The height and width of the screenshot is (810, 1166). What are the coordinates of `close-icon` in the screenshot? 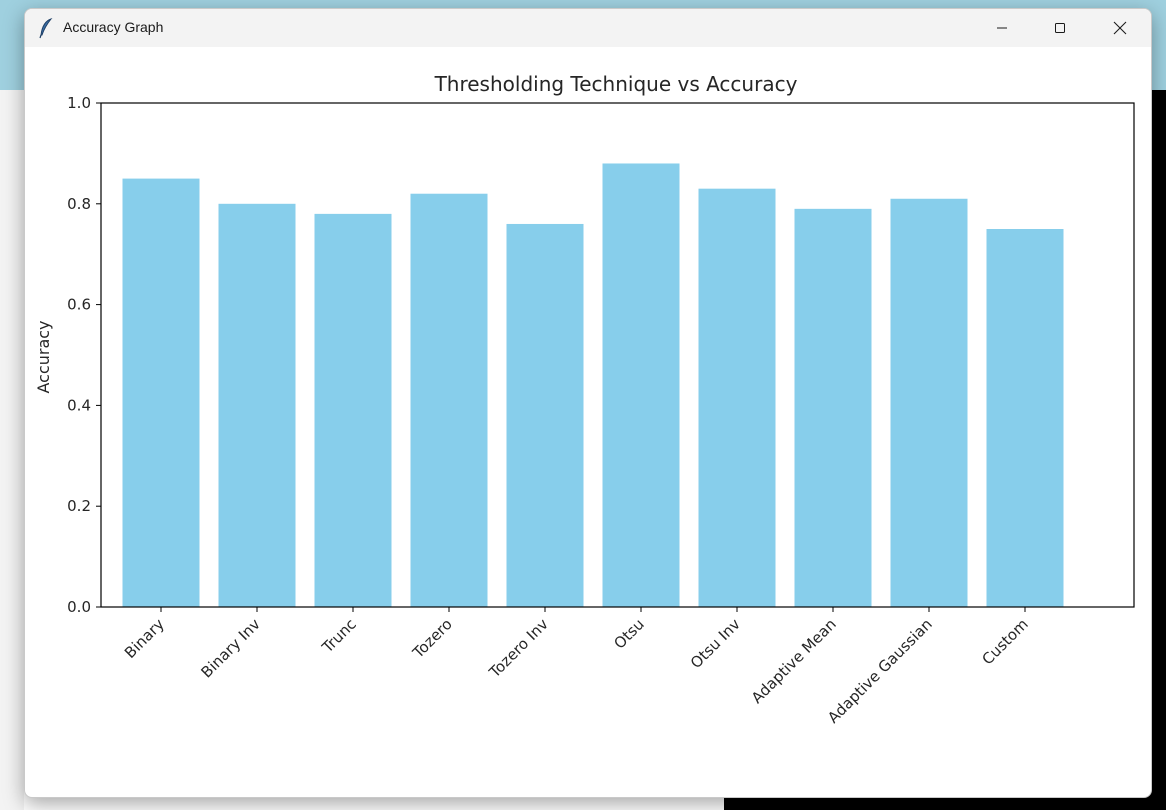 It's located at (1120, 28).